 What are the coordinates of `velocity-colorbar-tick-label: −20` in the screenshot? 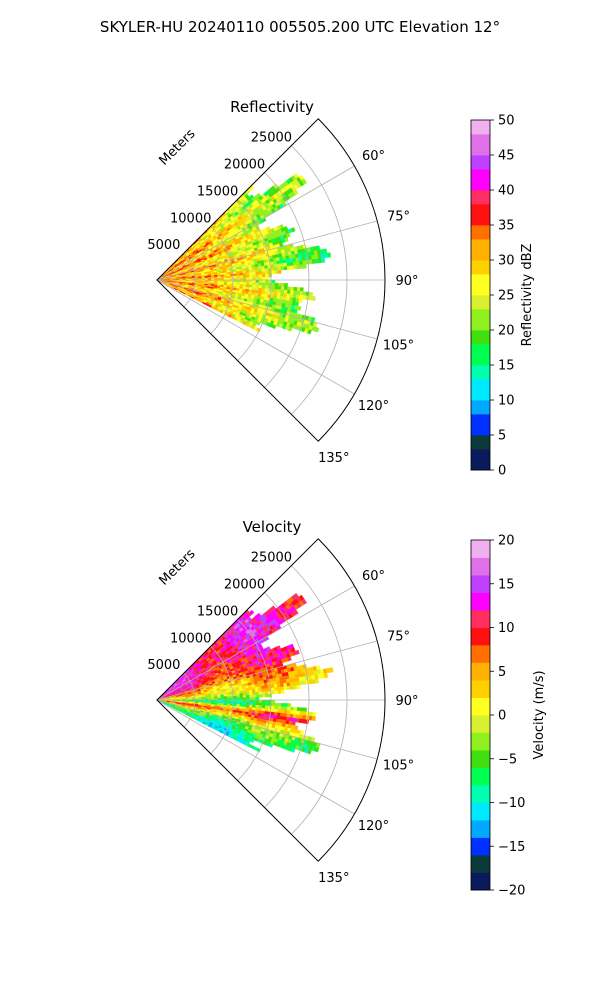 It's located at (511, 891).